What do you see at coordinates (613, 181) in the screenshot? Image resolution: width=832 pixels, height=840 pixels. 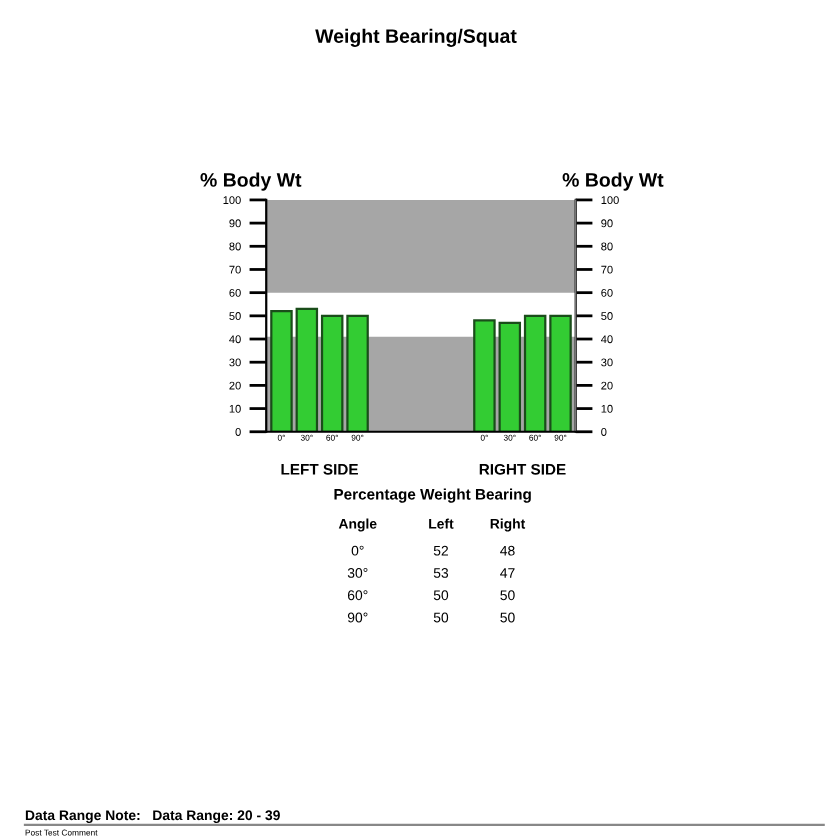 I see `y2-axis-title: % Body Wt` at bounding box center [613, 181].